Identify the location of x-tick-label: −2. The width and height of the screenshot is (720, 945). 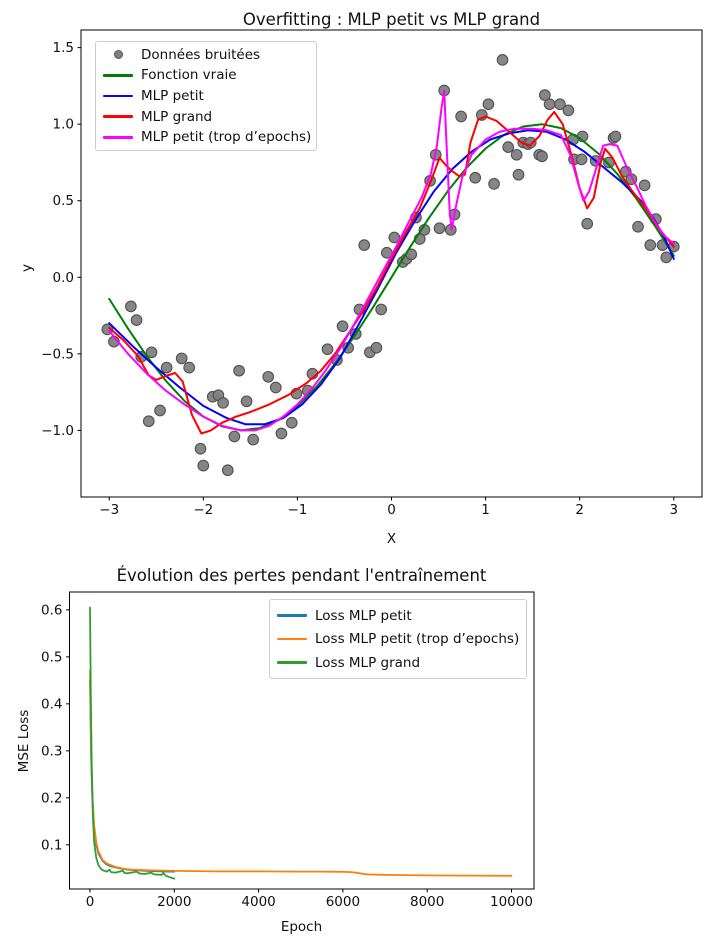
(203, 510).